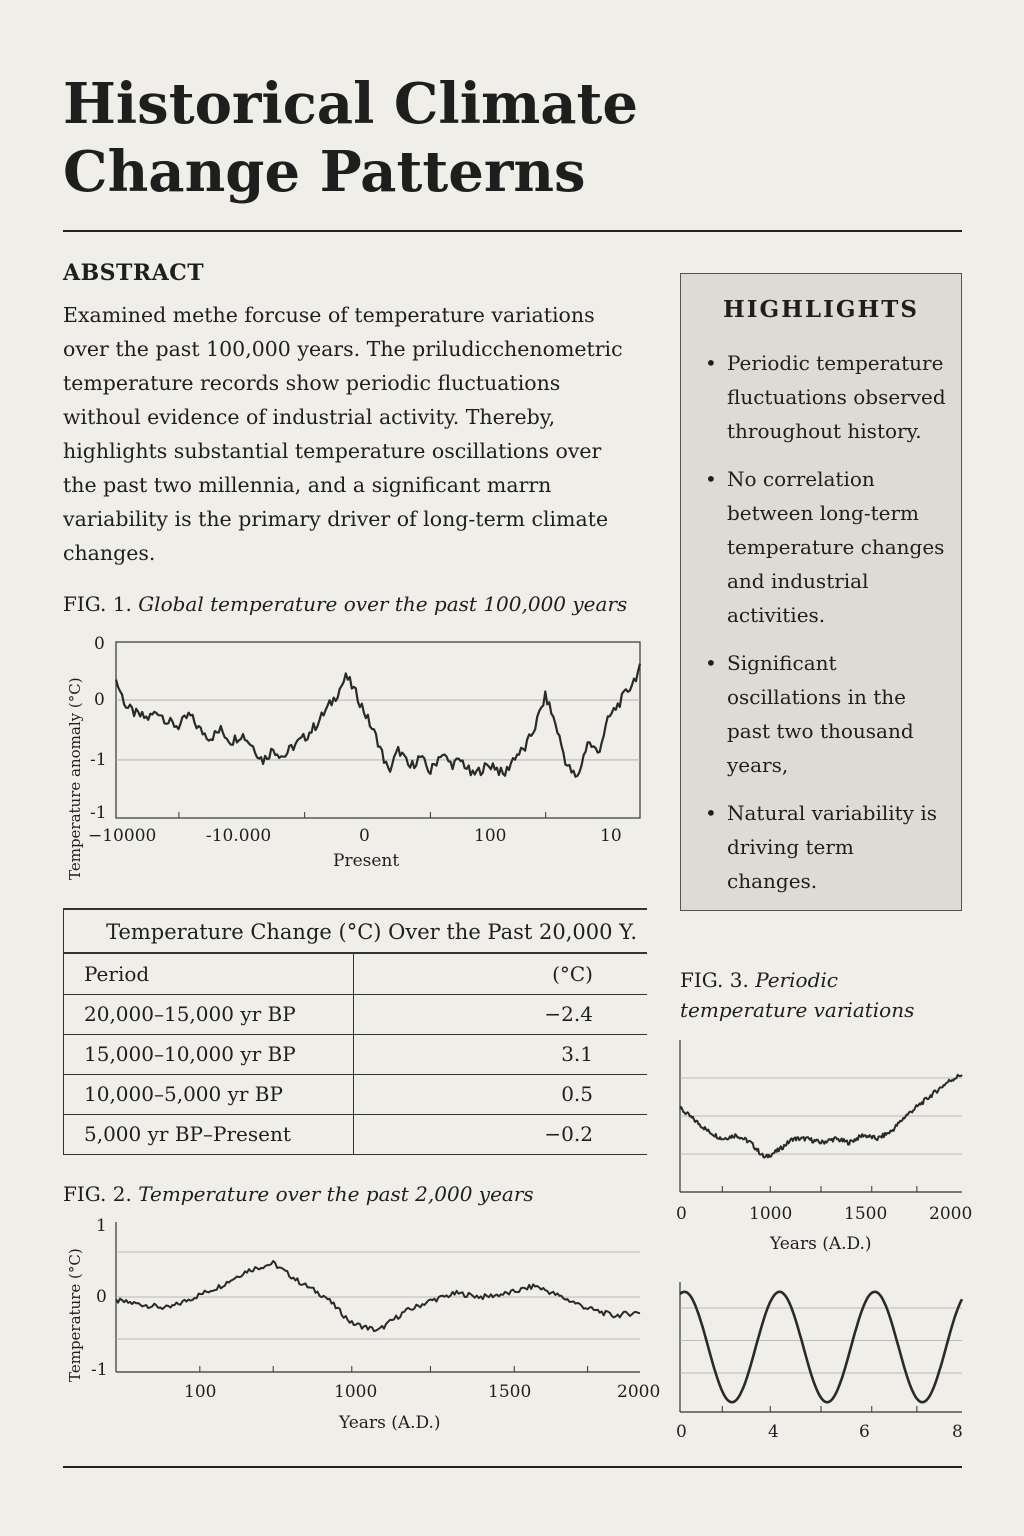 The image size is (1024, 1536). Describe the element at coordinates (773, 1432) in the screenshot. I see `fig3b-x-tick: 4` at that location.